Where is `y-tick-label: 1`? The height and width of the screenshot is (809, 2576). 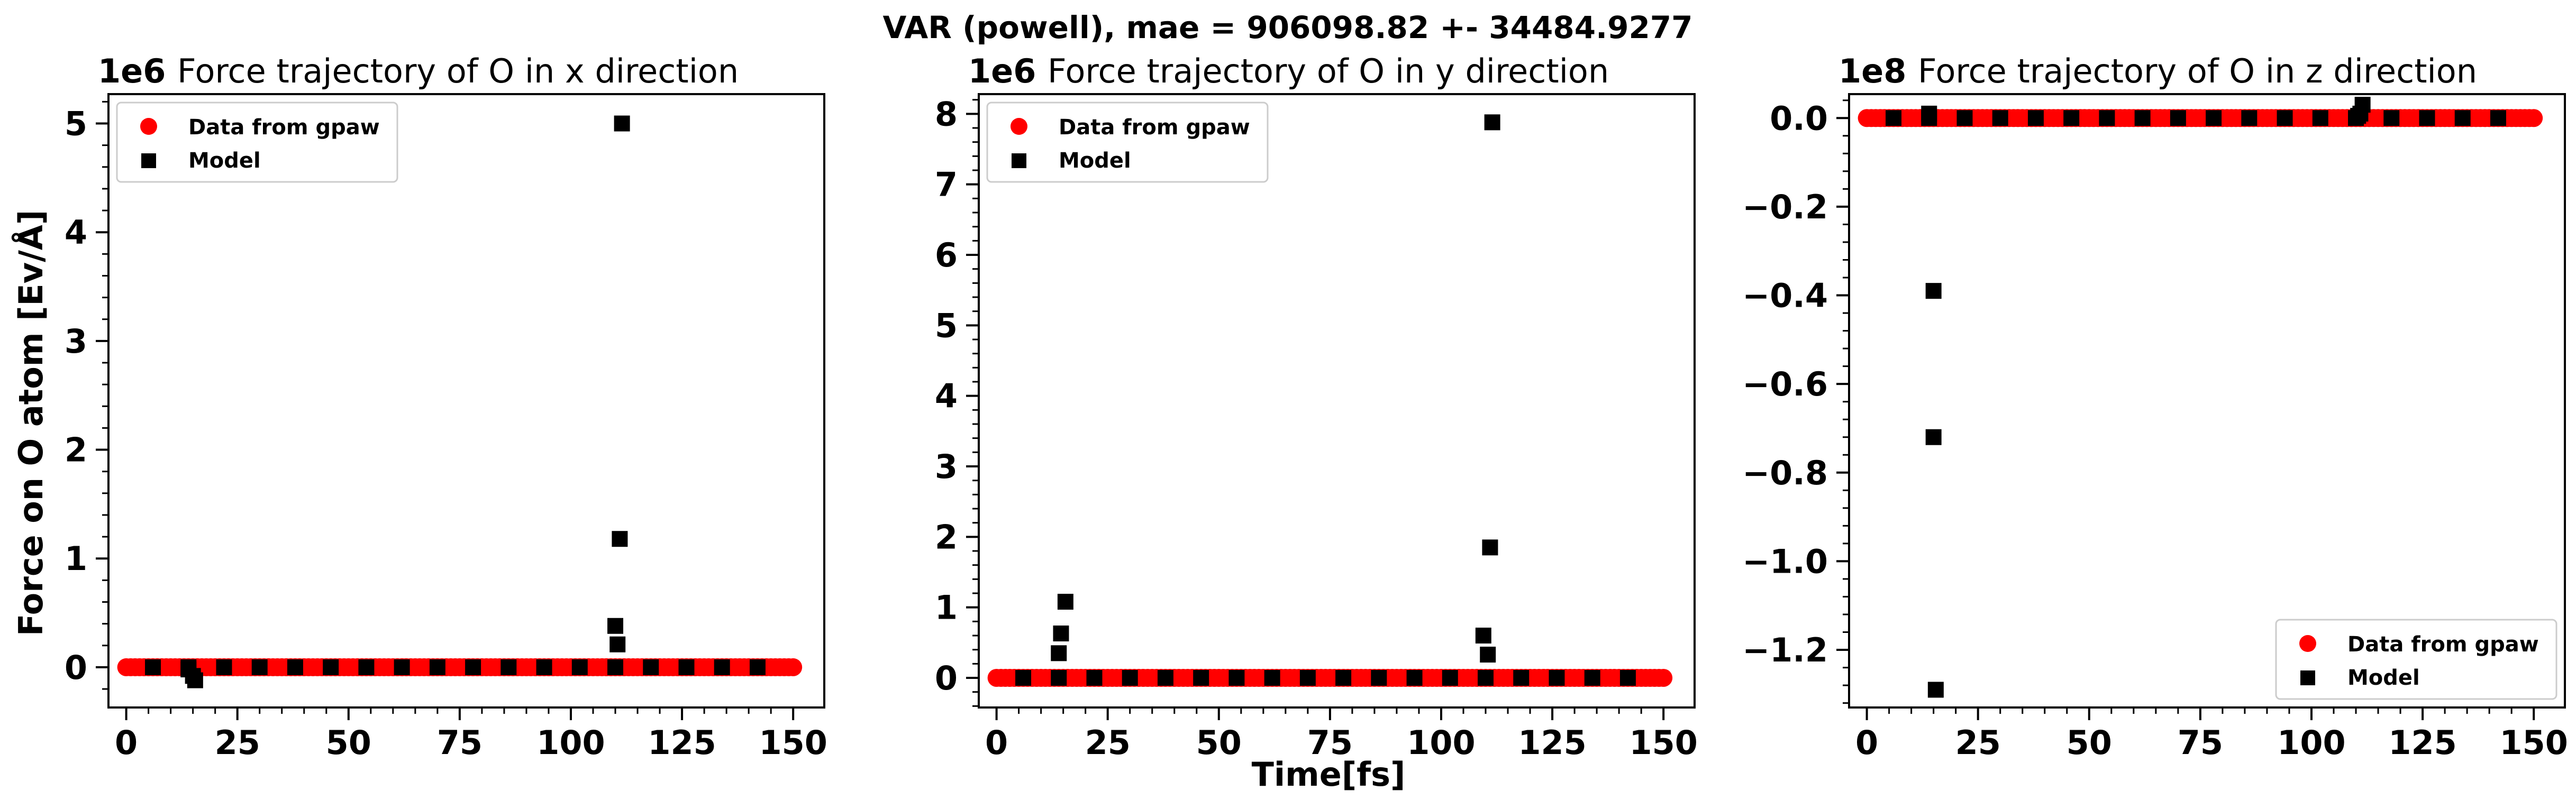 y-tick-label: 1 is located at coordinates (76, 558).